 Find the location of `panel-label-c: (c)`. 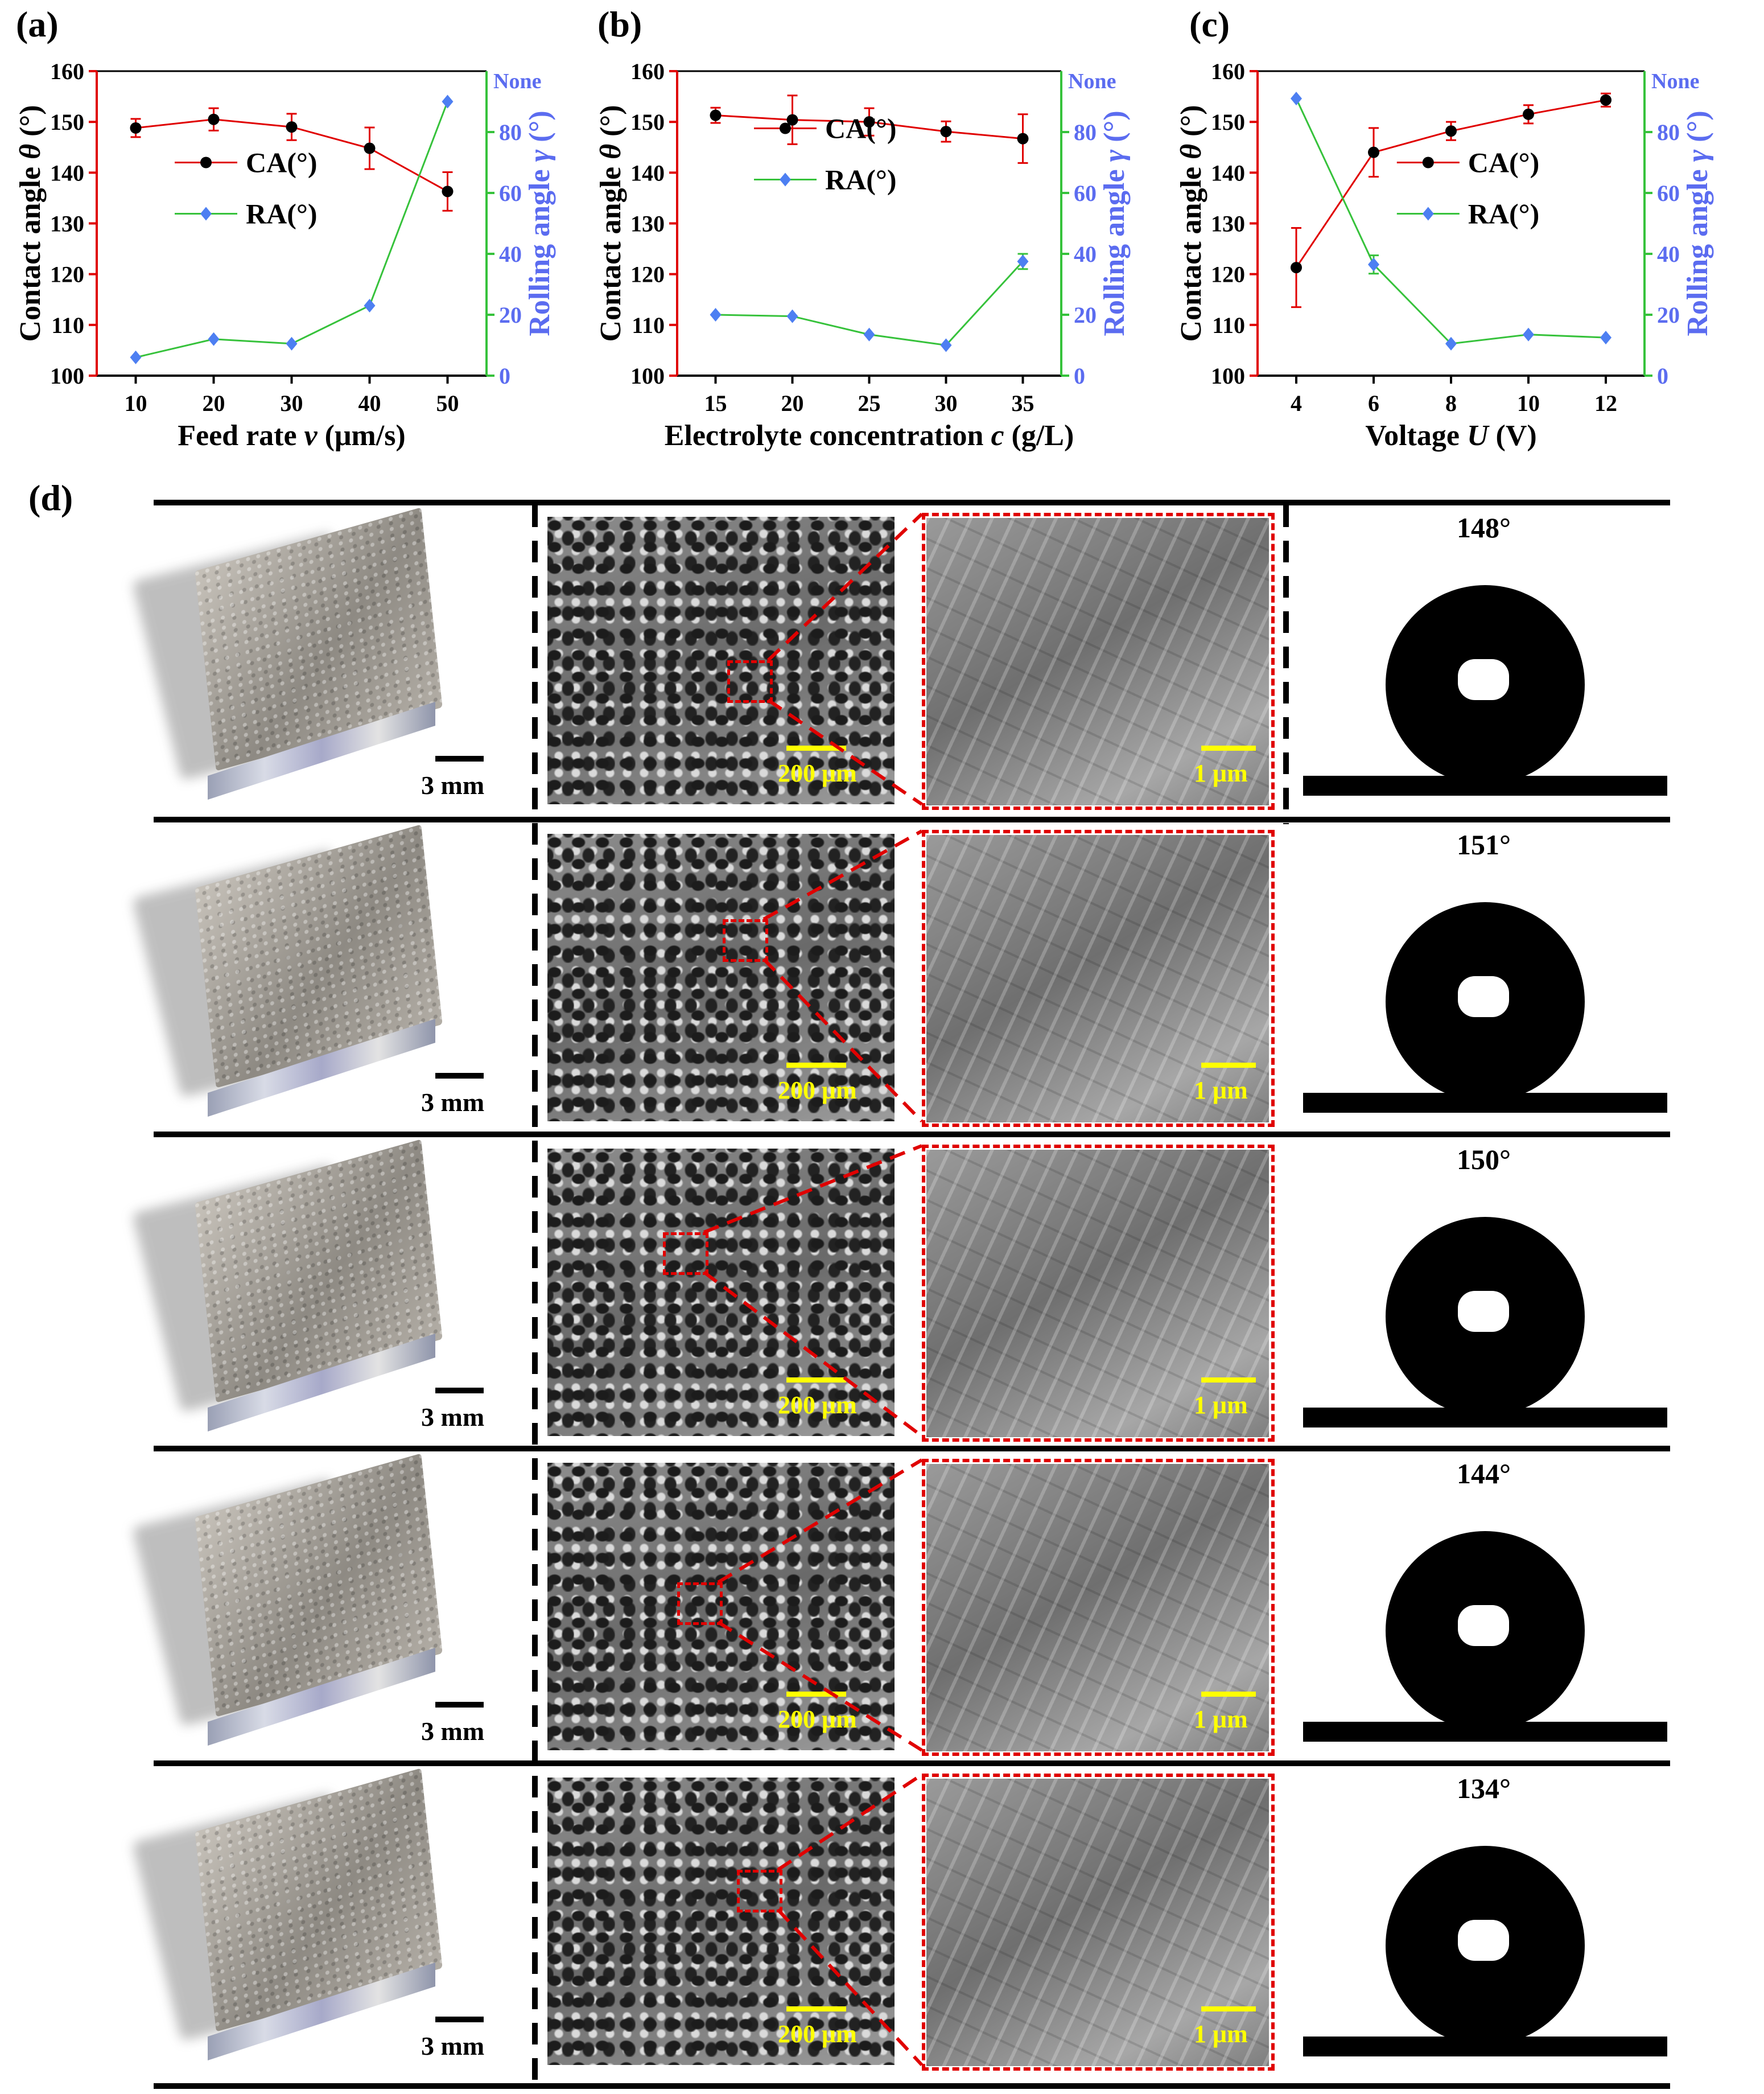

panel-label-c: (c) is located at coordinates (1210, 24).